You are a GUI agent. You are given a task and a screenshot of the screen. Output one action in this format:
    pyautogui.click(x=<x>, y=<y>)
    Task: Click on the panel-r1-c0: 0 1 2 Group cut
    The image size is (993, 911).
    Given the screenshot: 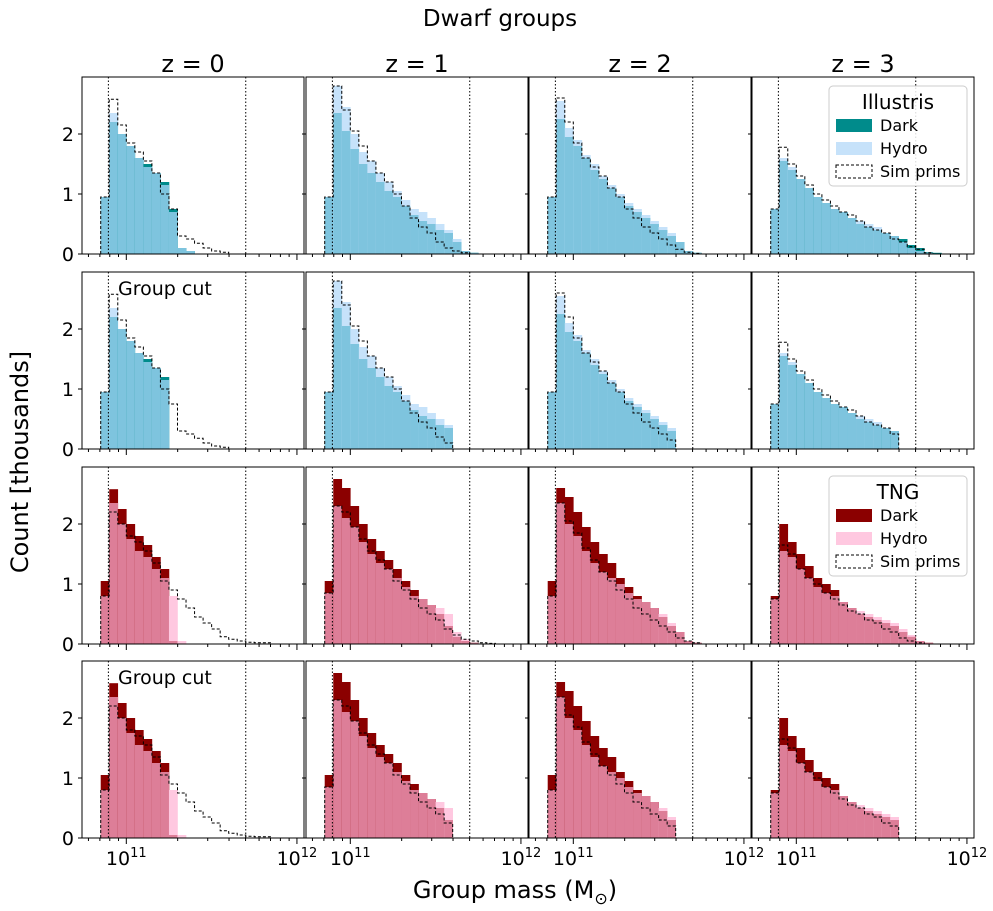 What is the action you would take?
    pyautogui.click(x=183, y=366)
    